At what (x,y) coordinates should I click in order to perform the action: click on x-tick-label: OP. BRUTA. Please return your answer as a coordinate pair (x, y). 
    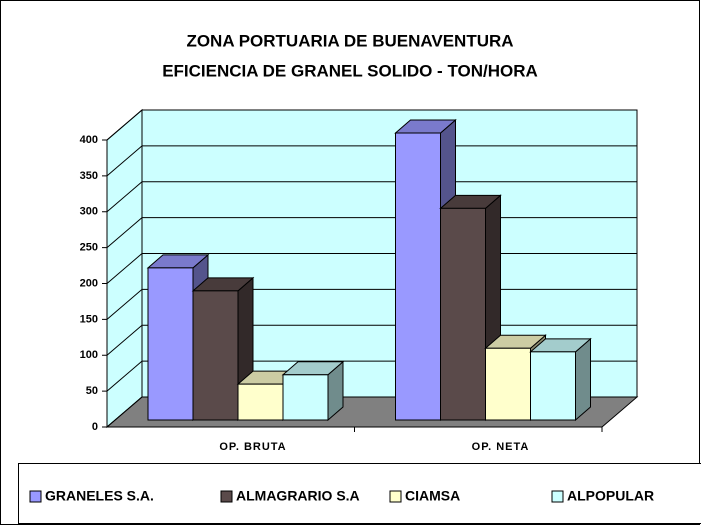
    Looking at the image, I should click on (252, 447).